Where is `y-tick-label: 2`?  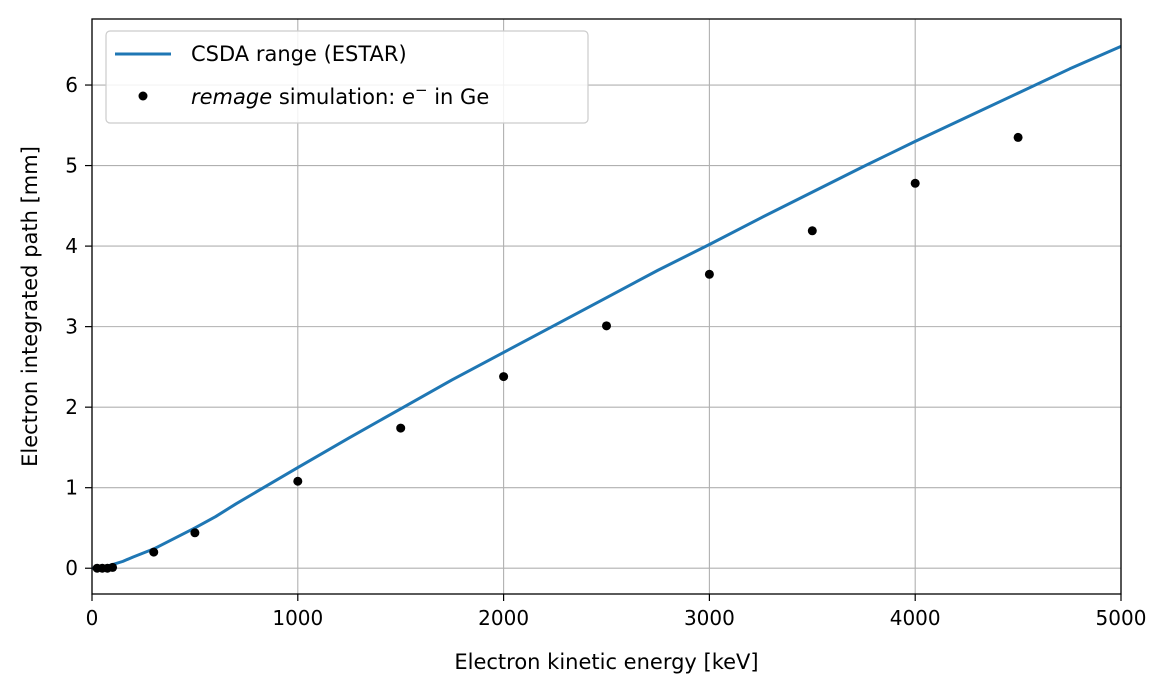
y-tick-label: 2 is located at coordinates (71, 407).